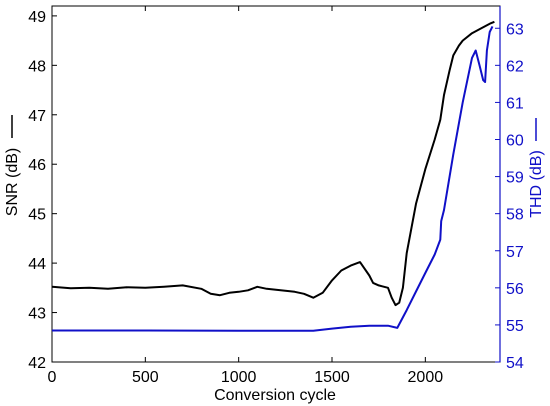 The width and height of the screenshot is (550, 406). I want to click on y-left-tick-label: 46, so click(37, 165).